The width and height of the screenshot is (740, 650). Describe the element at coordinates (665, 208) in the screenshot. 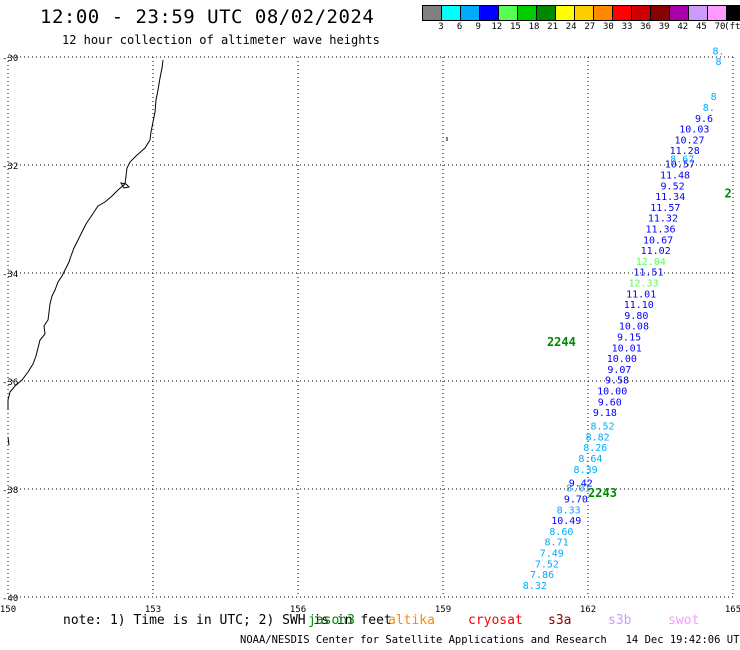

I see `swh-reading: 11.57` at that location.